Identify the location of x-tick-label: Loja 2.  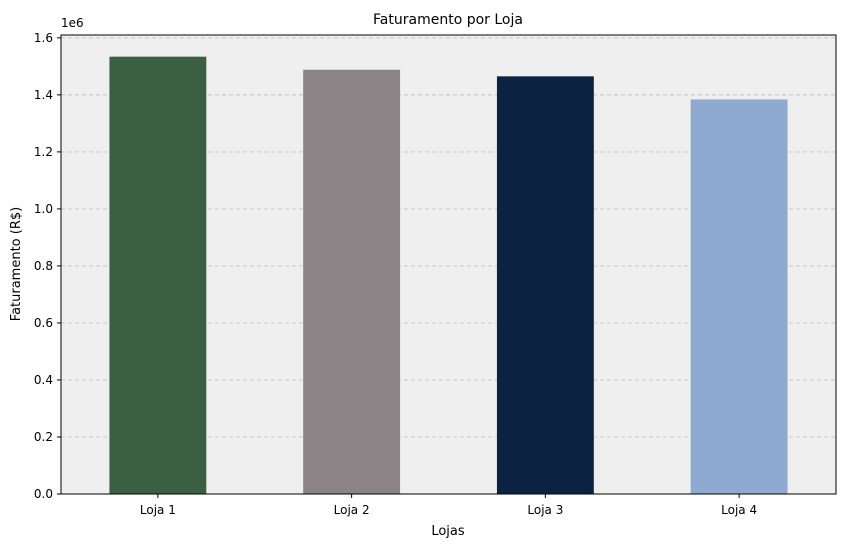
(352, 510).